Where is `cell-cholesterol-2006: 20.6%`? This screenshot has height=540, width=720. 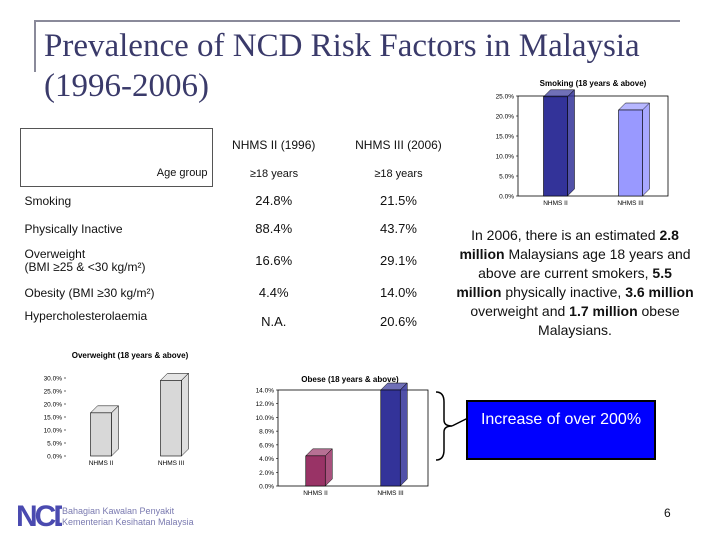
cell-cholesterol-2006: 20.6% is located at coordinates (398, 321).